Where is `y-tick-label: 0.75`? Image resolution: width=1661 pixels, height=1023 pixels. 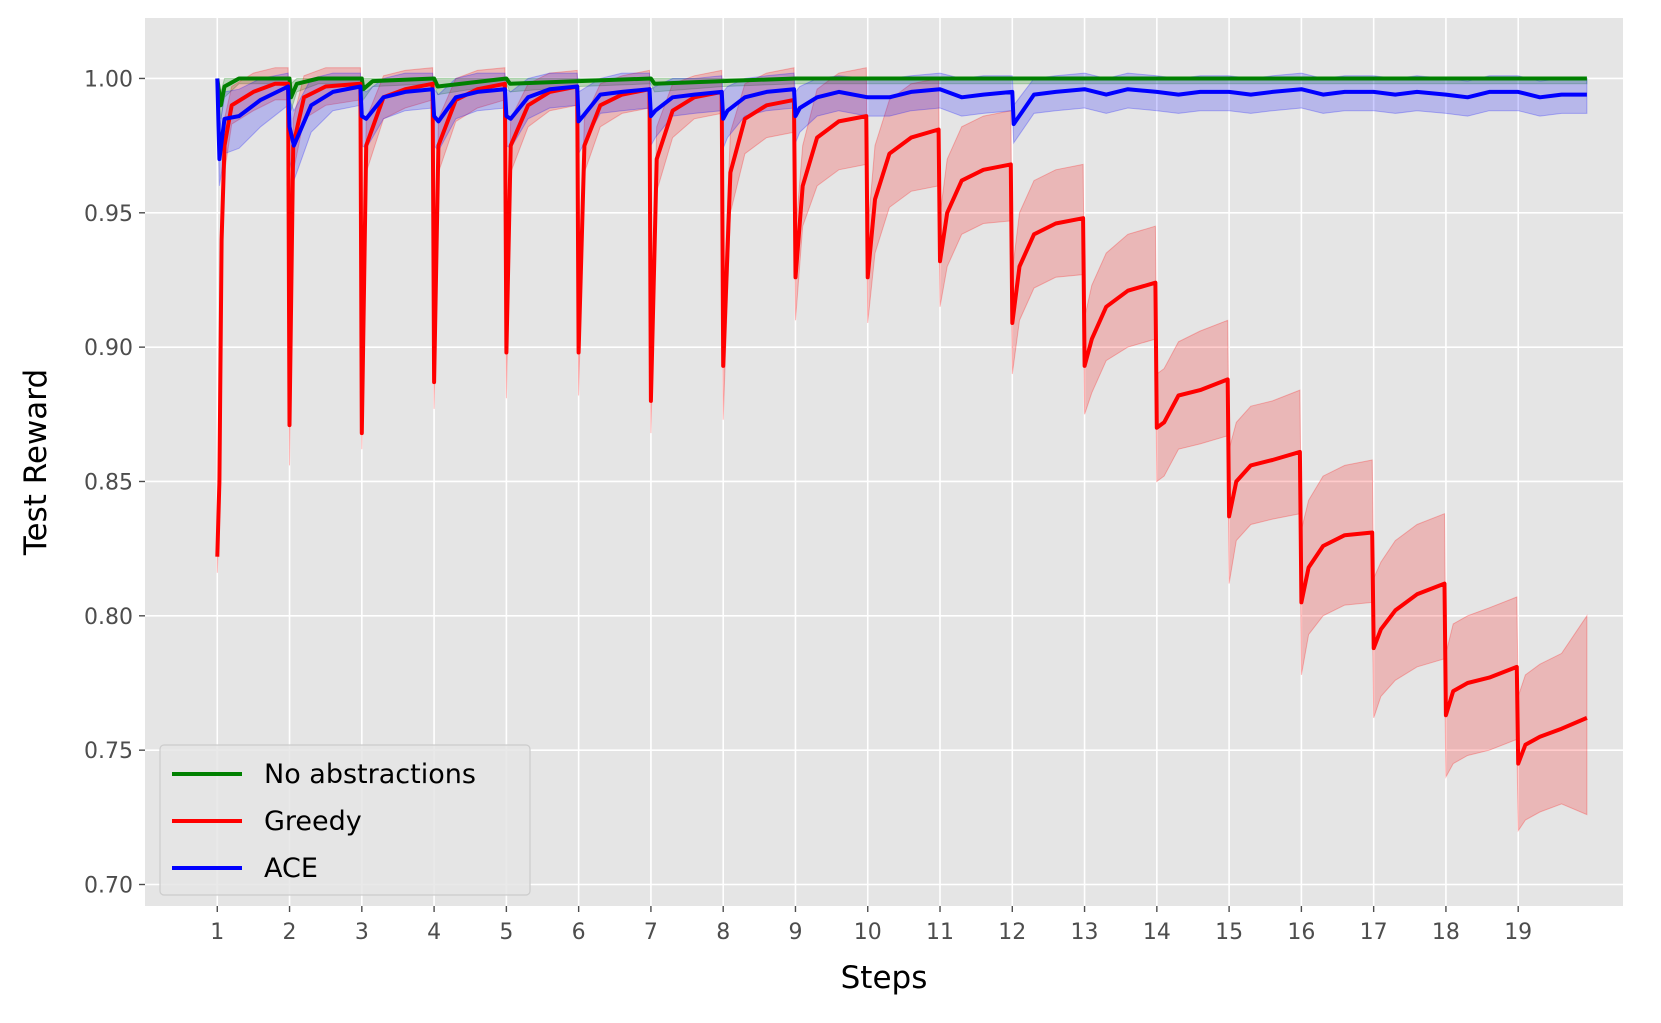
y-tick-label: 0.75 is located at coordinates (108, 751).